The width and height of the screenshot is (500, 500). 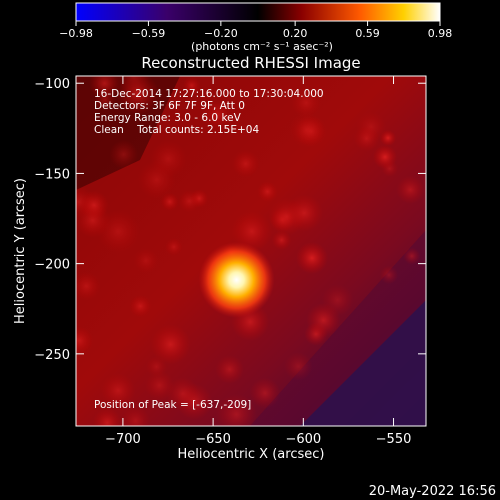 I want to click on y-tick-label: −150, so click(x=52, y=174).